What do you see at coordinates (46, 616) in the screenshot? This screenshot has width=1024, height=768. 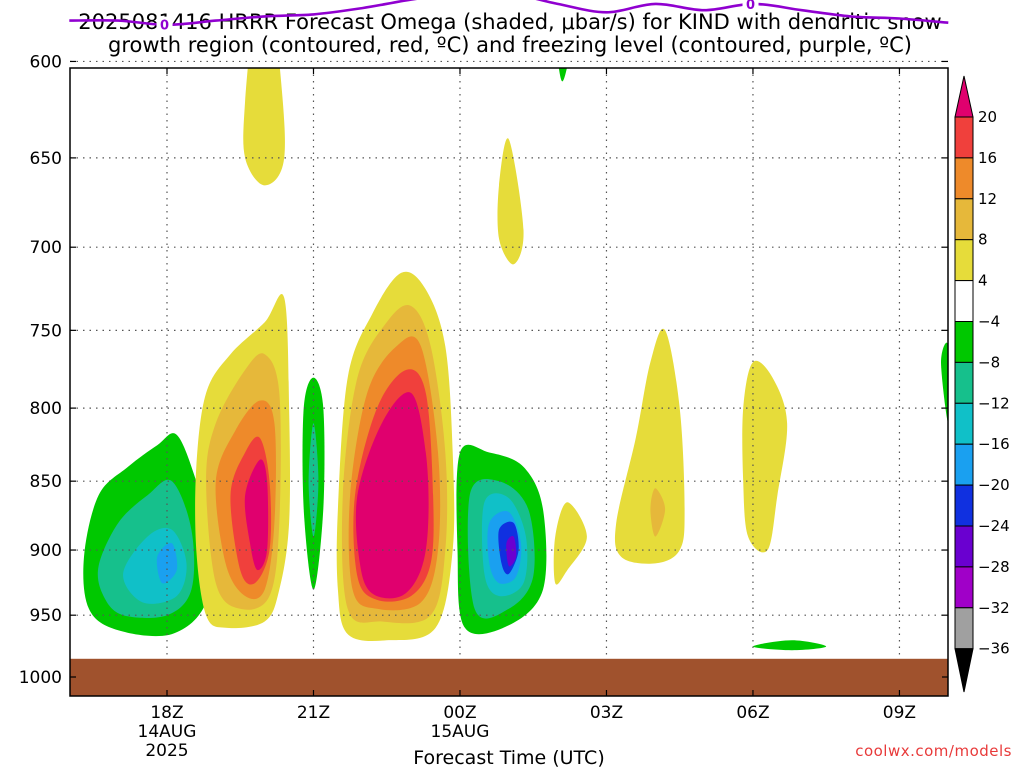 I see `y-tick-label: 950` at bounding box center [46, 616].